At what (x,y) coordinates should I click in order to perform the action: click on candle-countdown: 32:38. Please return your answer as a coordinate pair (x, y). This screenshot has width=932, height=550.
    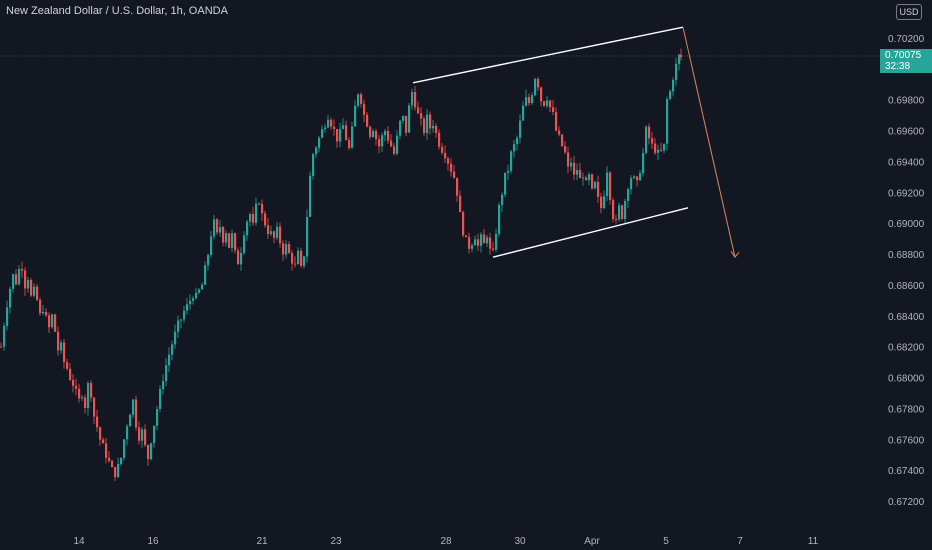
    Looking at the image, I should click on (898, 66).